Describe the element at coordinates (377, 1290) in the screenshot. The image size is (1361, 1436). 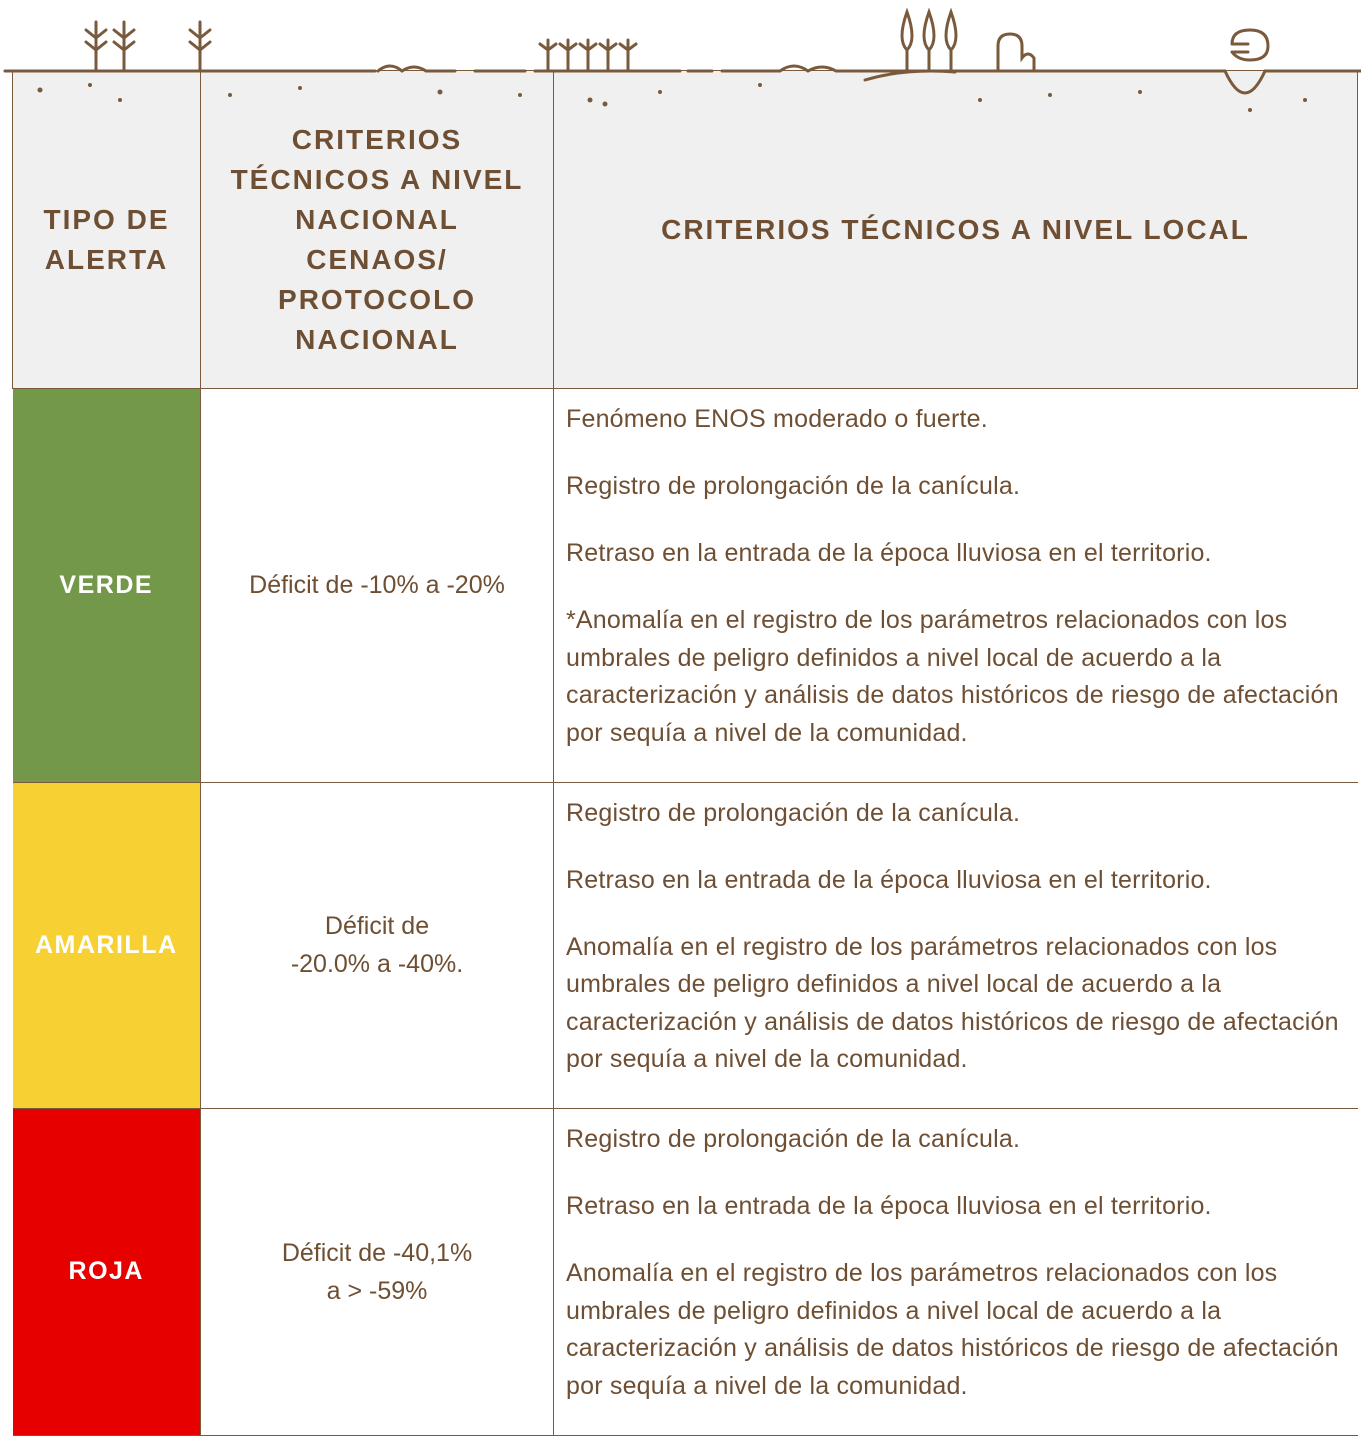
I see `national-line: a > -59%` at that location.